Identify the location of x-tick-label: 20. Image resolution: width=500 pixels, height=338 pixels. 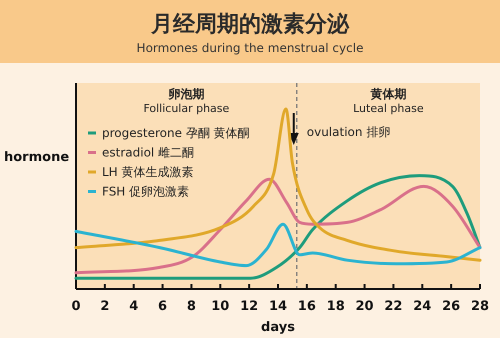
(365, 306).